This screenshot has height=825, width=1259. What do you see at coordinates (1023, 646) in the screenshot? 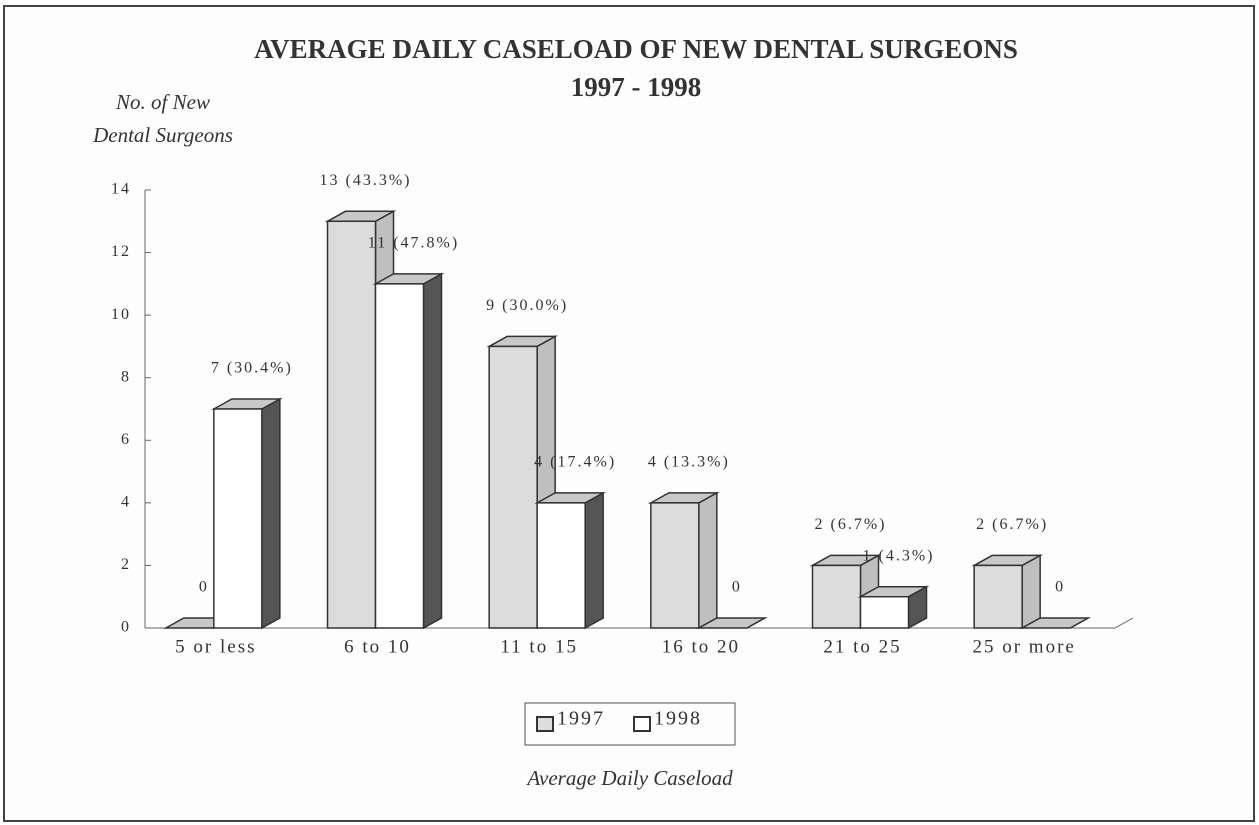
I see `x-tick-label: 25 or more` at bounding box center [1023, 646].